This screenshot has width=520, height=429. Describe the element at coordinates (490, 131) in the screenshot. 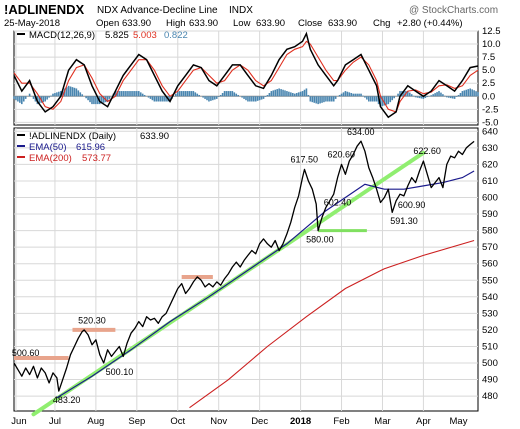

I see `price-y-tick-label: 640` at that location.